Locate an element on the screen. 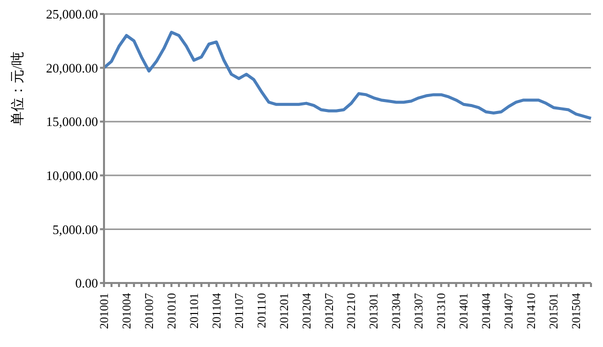  x-tick-label: 201107 is located at coordinates (239, 311).